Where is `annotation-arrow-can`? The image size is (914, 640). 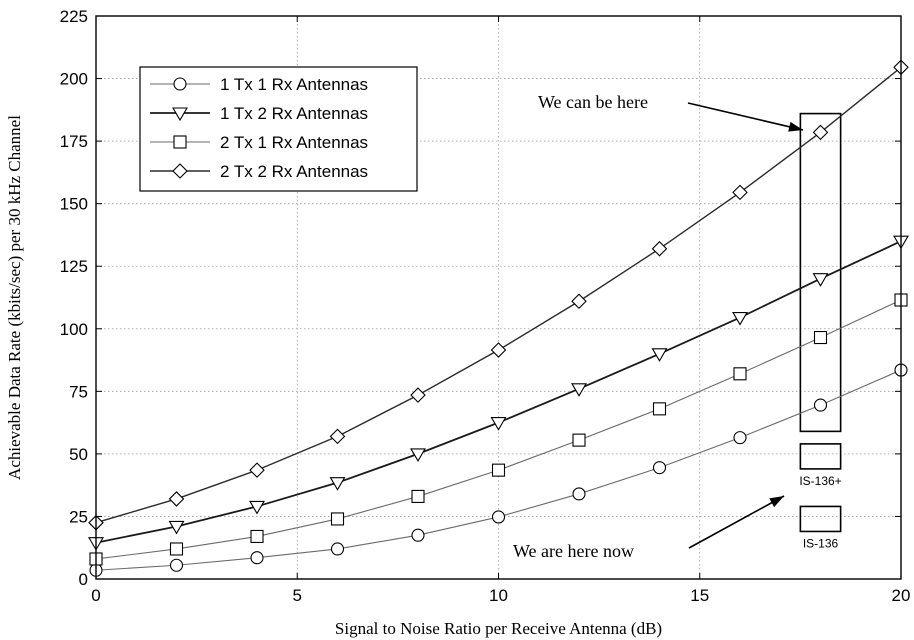 annotation-arrow-can is located at coordinates (745, 116).